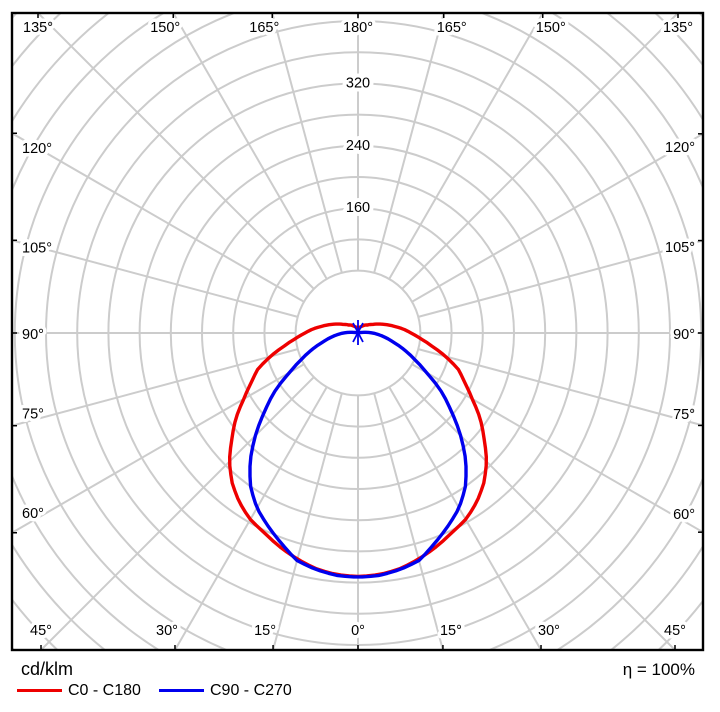 The image size is (720, 712). What do you see at coordinates (358, 454) in the screenshot?
I see `curve-c90-c270` at bounding box center [358, 454].